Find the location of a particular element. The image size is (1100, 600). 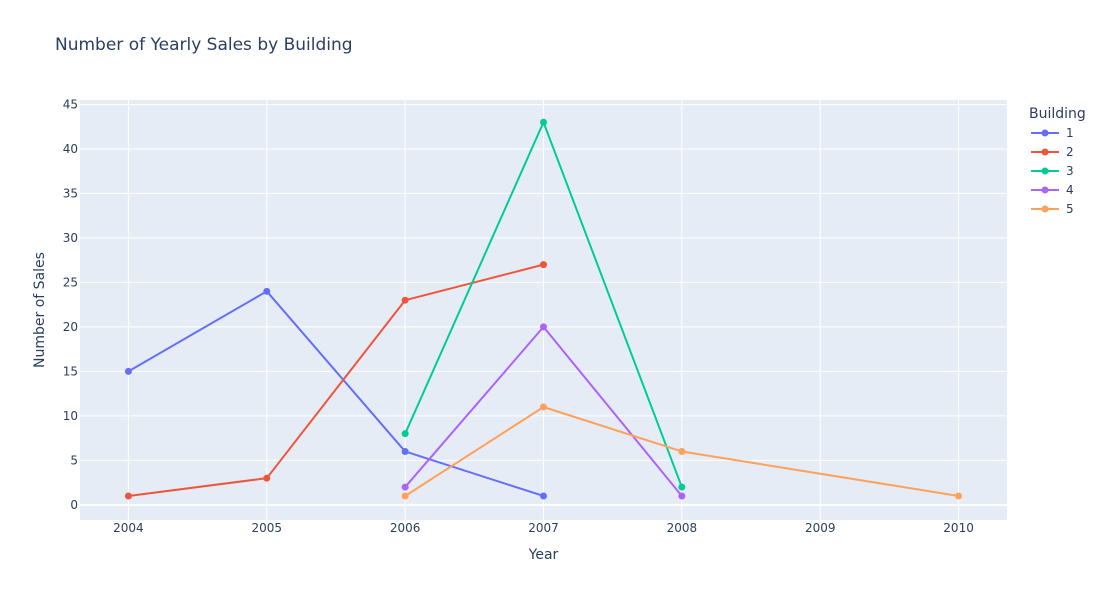

x-tick-label: 2007 is located at coordinates (543, 528).